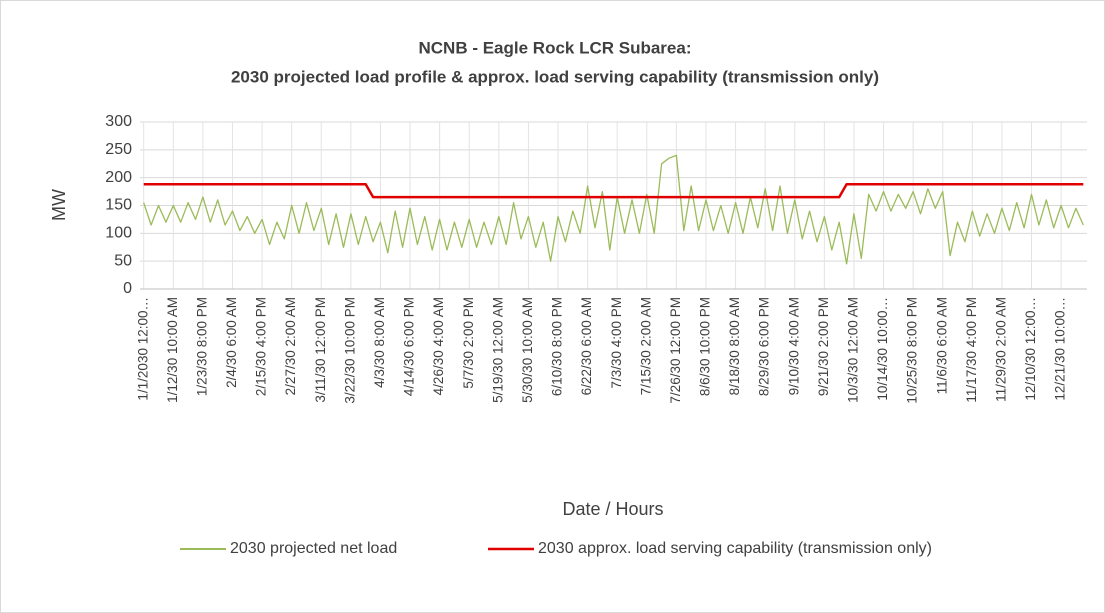  I want to click on x-tick-label: 11/17/30 4:00 PM, so click(971, 350).